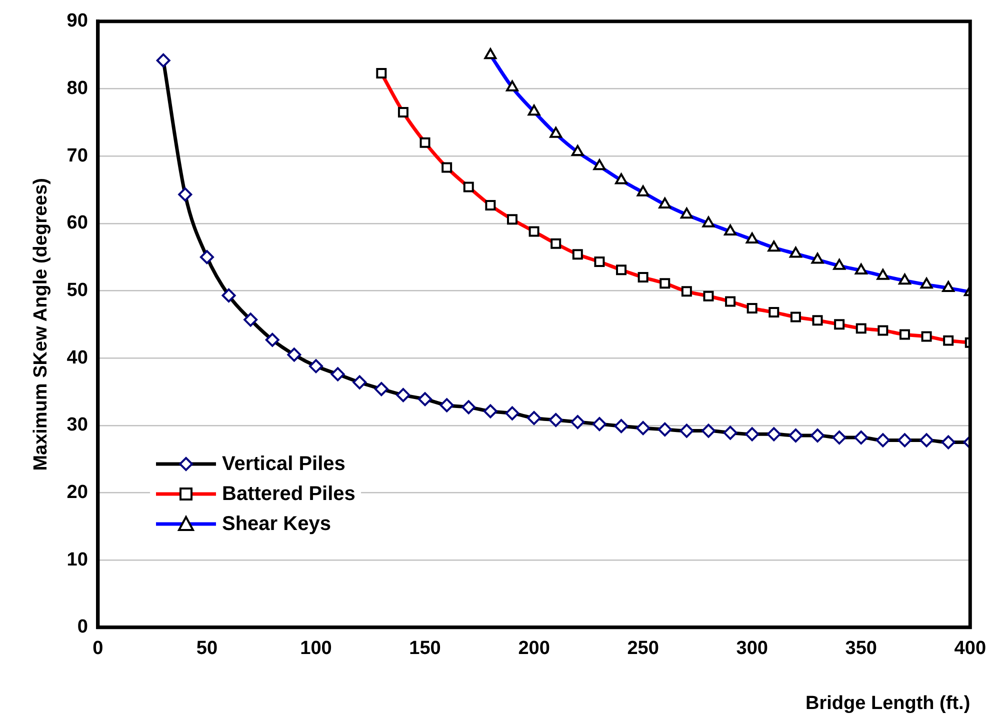 The width and height of the screenshot is (996, 723). What do you see at coordinates (77, 425) in the screenshot?
I see `y-tick-label: 30` at bounding box center [77, 425].